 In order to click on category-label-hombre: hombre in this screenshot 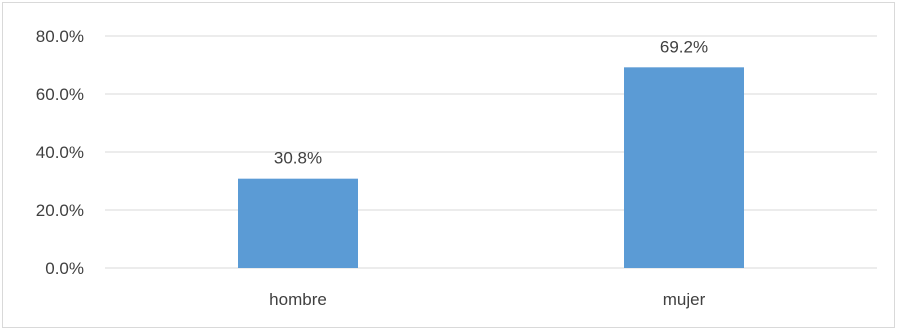, I will do `click(298, 299)`.